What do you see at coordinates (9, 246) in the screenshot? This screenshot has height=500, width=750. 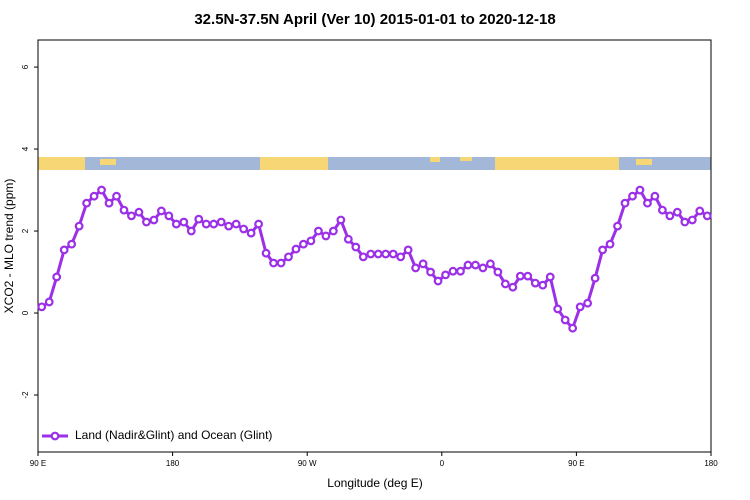 I see `y-axis-label: XCO2 - MLO trend (ppm)` at bounding box center [9, 246].